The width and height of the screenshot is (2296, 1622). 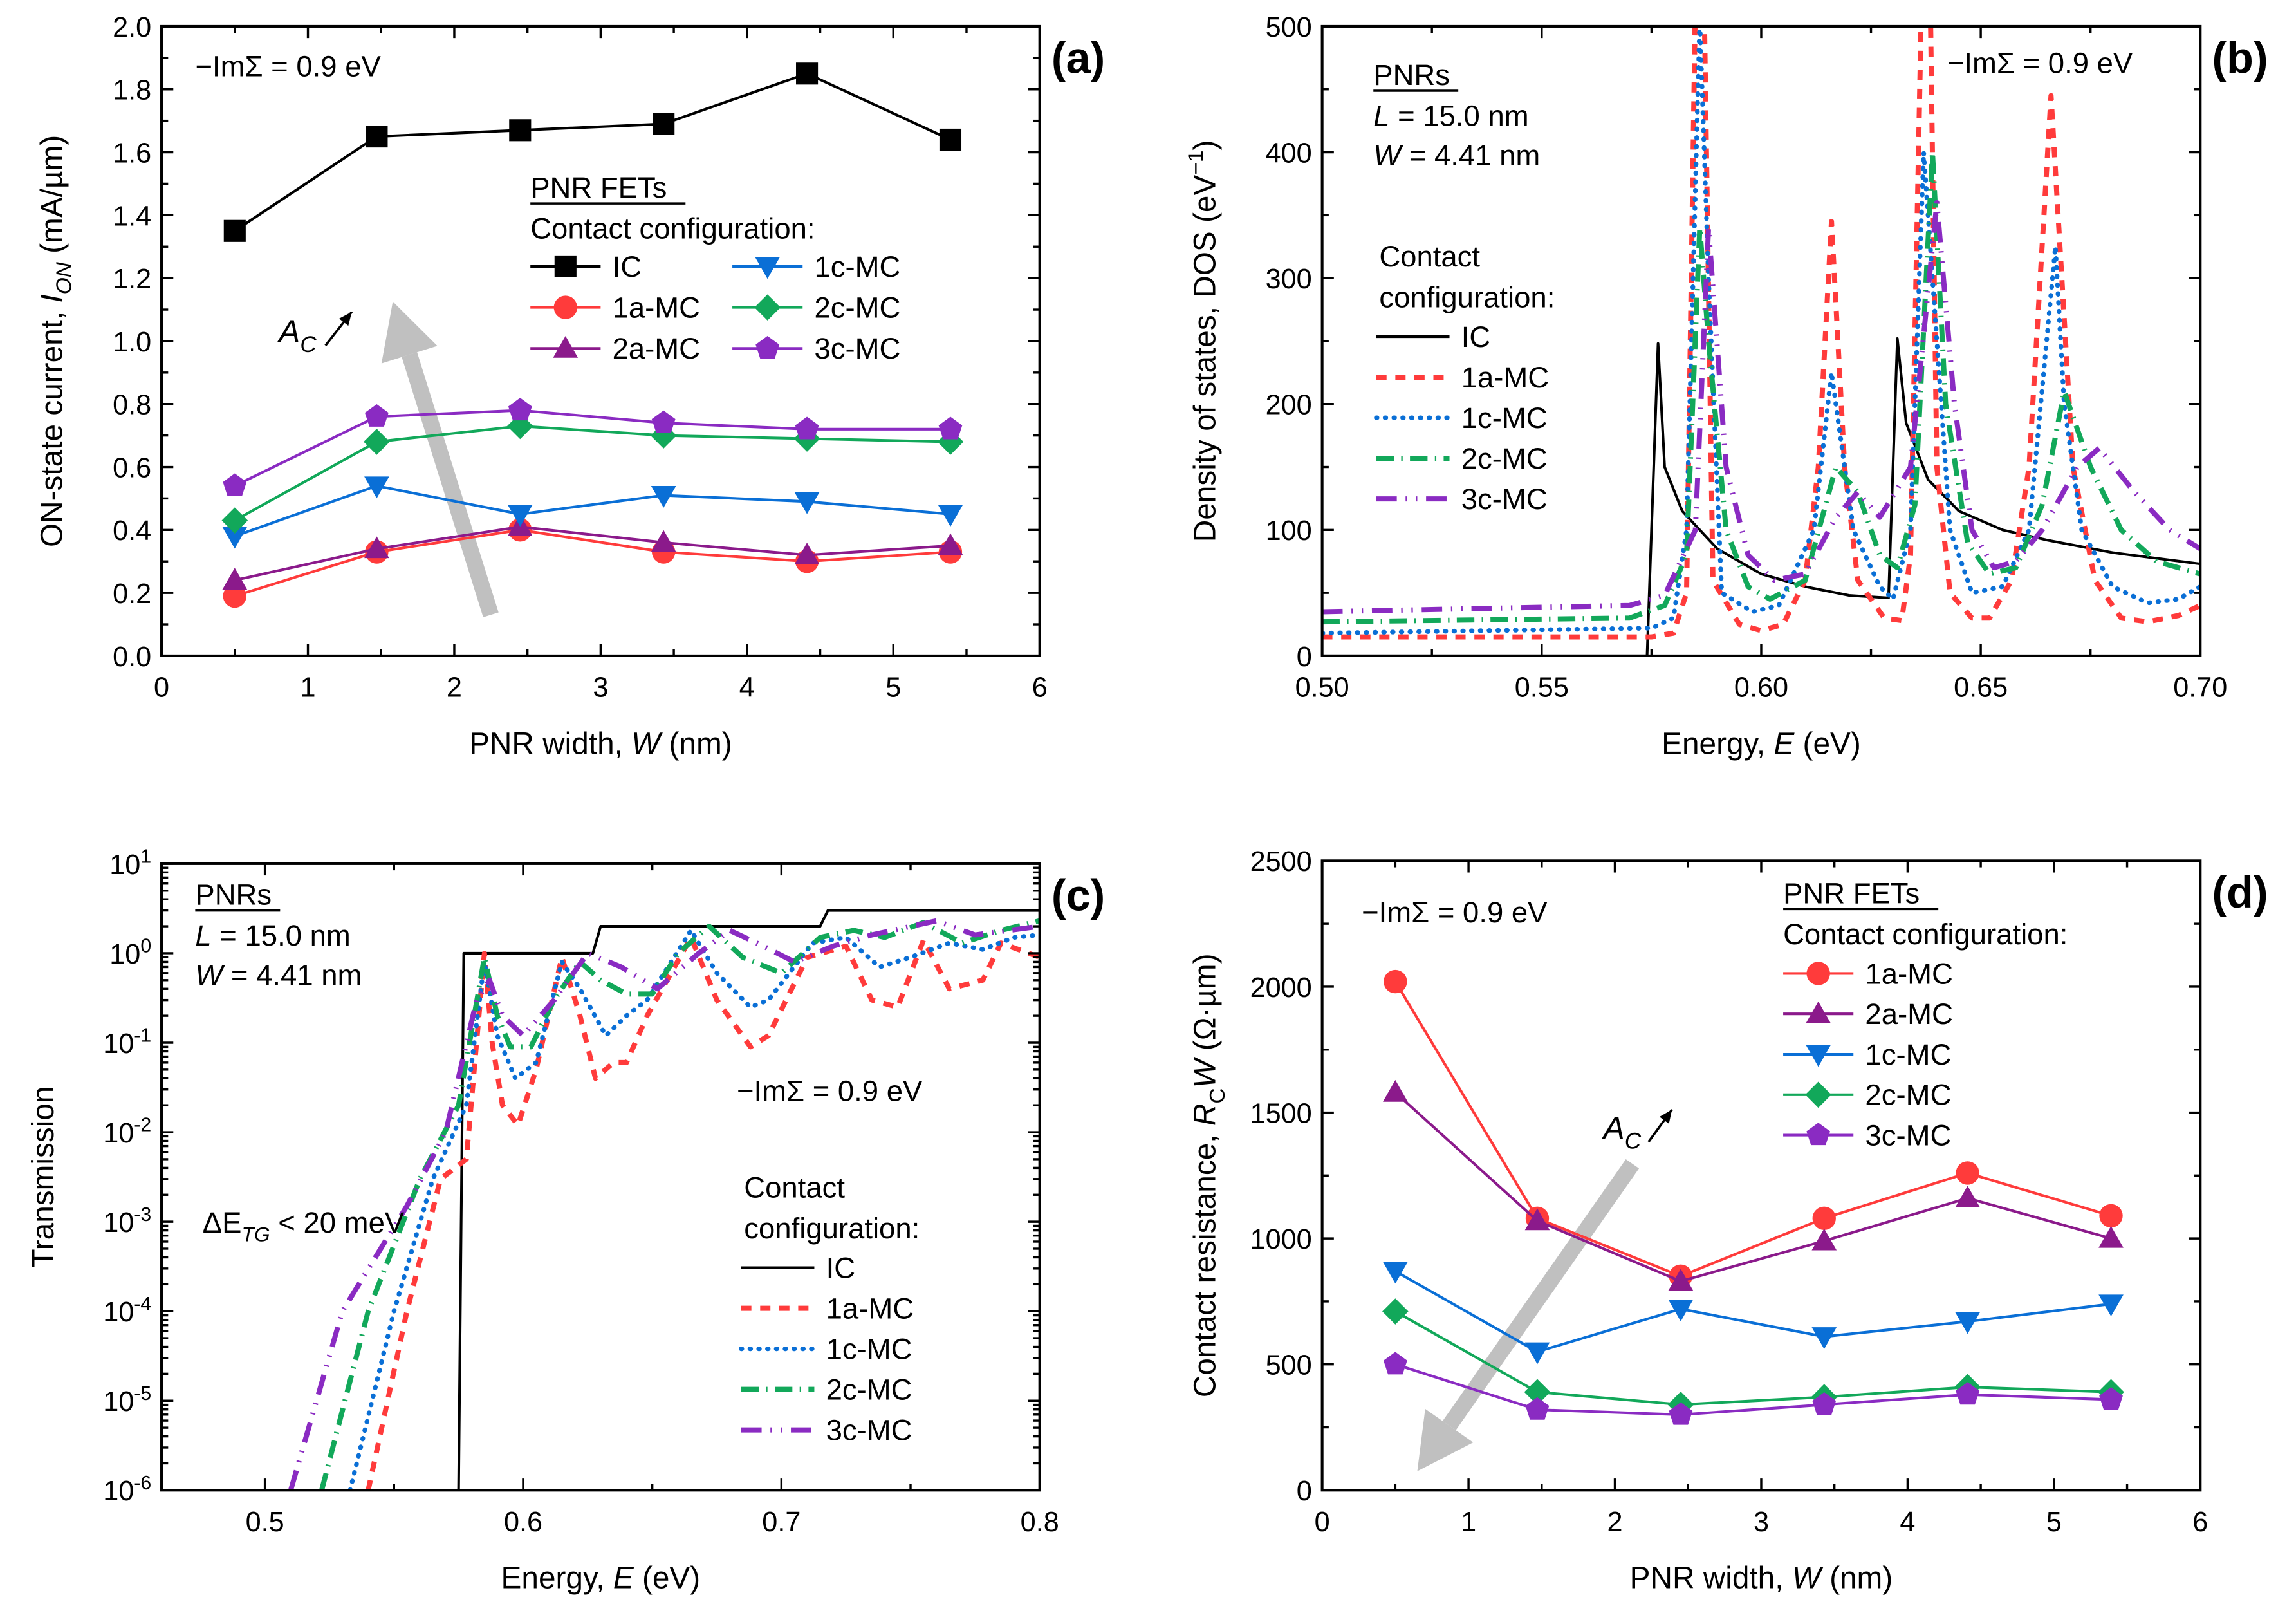 What do you see at coordinates (297, 335) in the screenshot?
I see `ac-label: AC` at bounding box center [297, 335].